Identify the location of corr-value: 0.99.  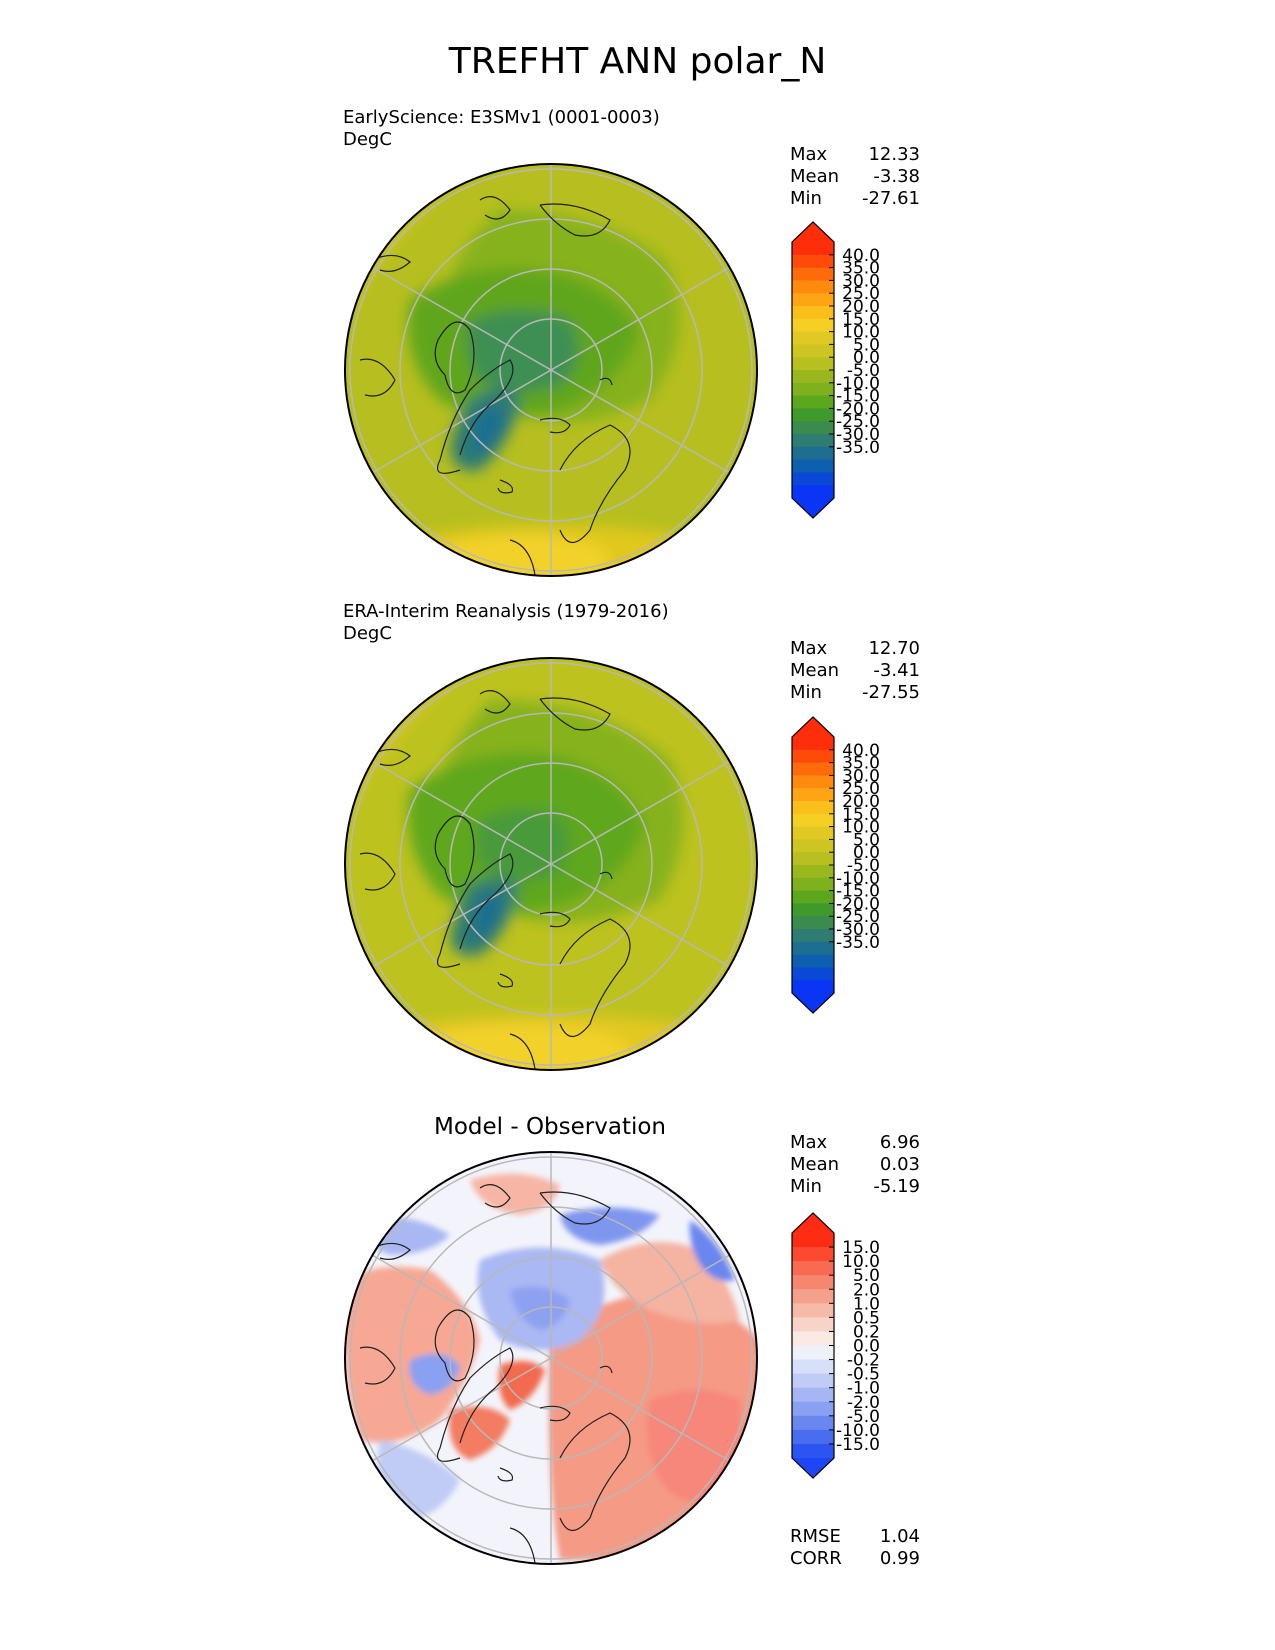
(899, 1558).